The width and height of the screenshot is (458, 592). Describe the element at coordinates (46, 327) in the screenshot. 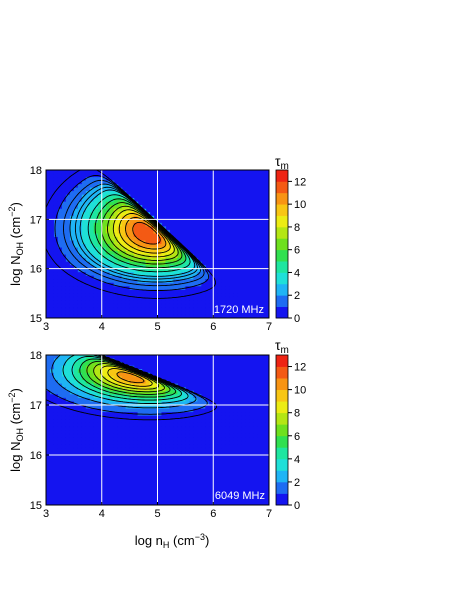

I see `x-tick-label: 3` at that location.